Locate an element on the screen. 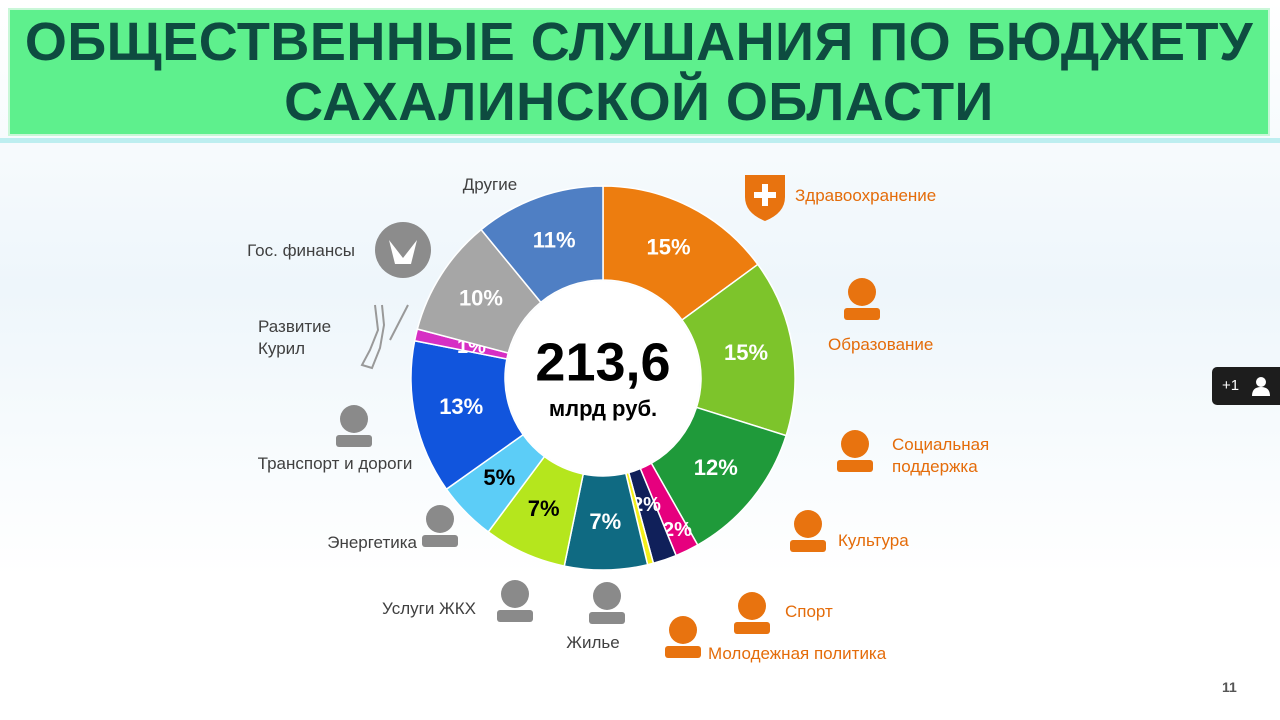  donut-hole is located at coordinates (603, 378).